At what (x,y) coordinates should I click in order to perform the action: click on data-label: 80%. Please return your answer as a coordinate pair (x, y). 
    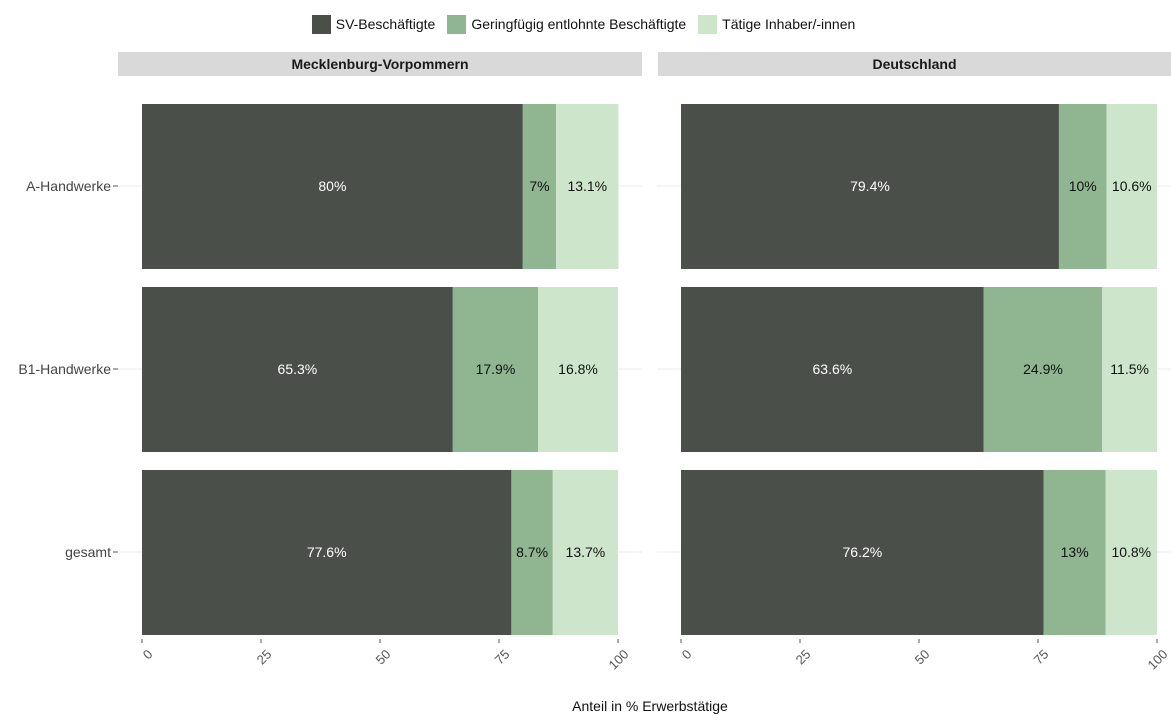
    Looking at the image, I should click on (332, 186).